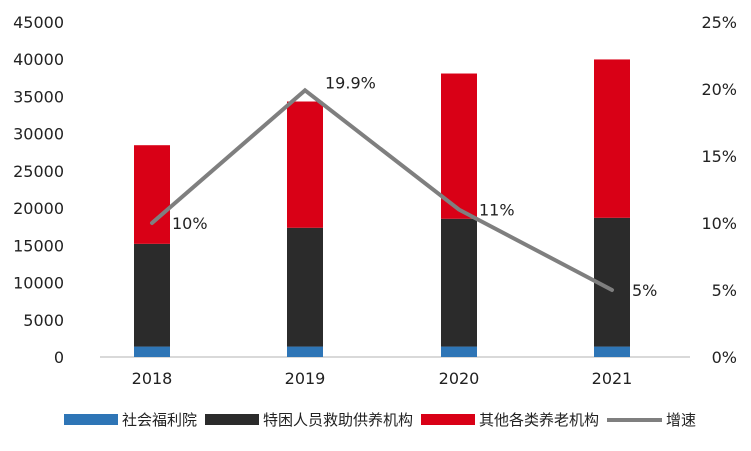 This screenshot has height=451, width=751. I want to click on y-left-tick-label: 40000, so click(38, 59).